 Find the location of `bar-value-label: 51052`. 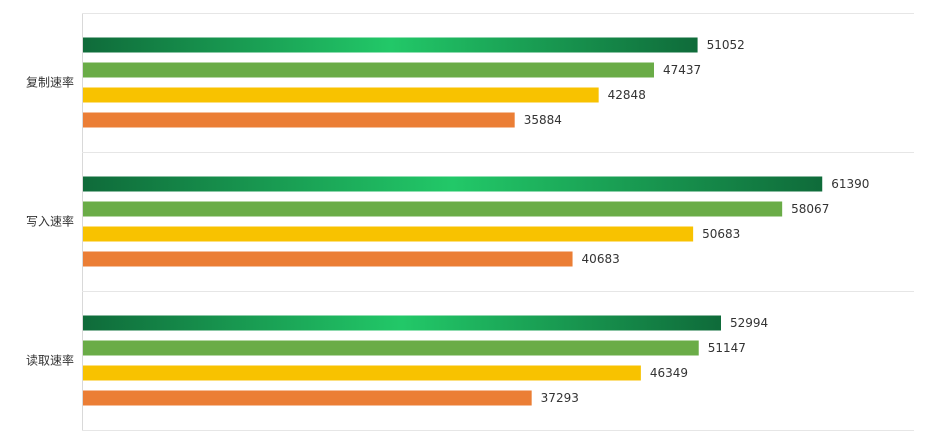

bar-value-label: 51052 is located at coordinates (726, 45).